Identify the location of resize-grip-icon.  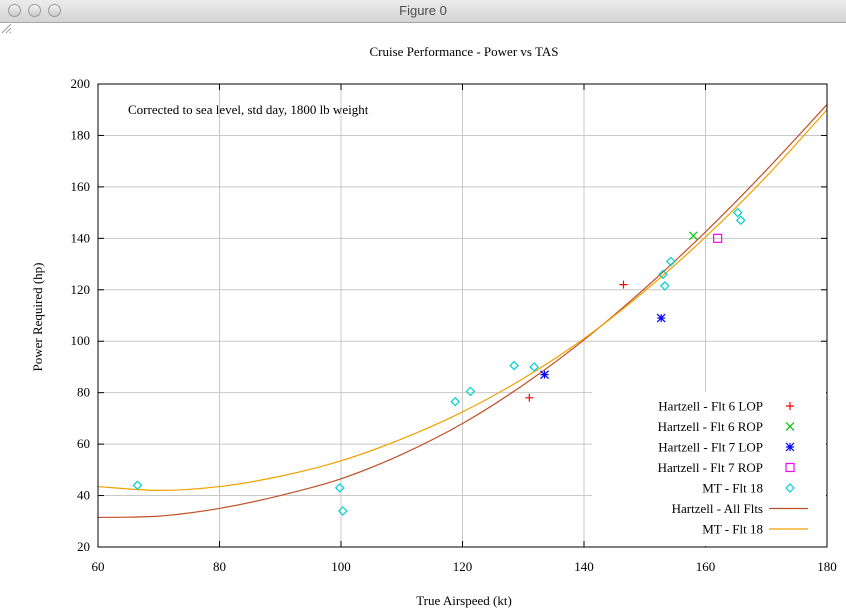
(6, 28).